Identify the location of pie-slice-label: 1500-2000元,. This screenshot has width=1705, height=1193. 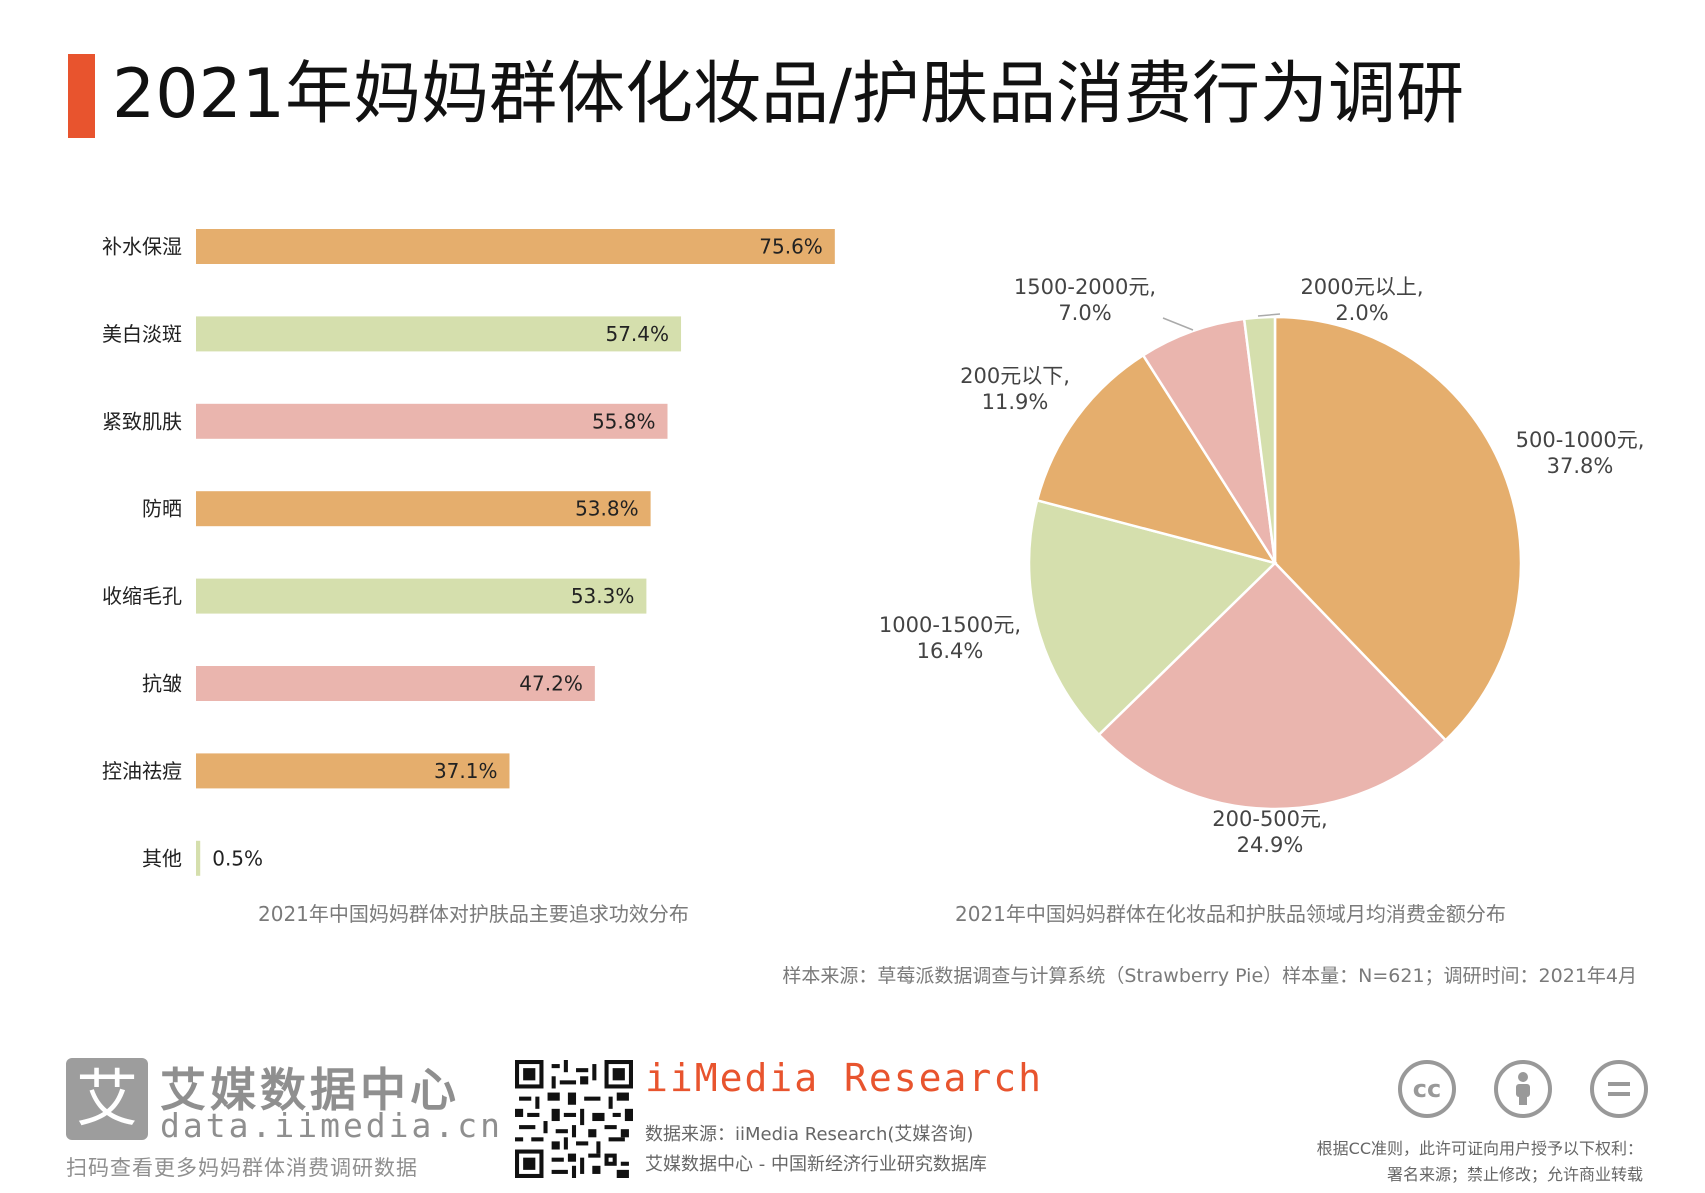
(1085, 287).